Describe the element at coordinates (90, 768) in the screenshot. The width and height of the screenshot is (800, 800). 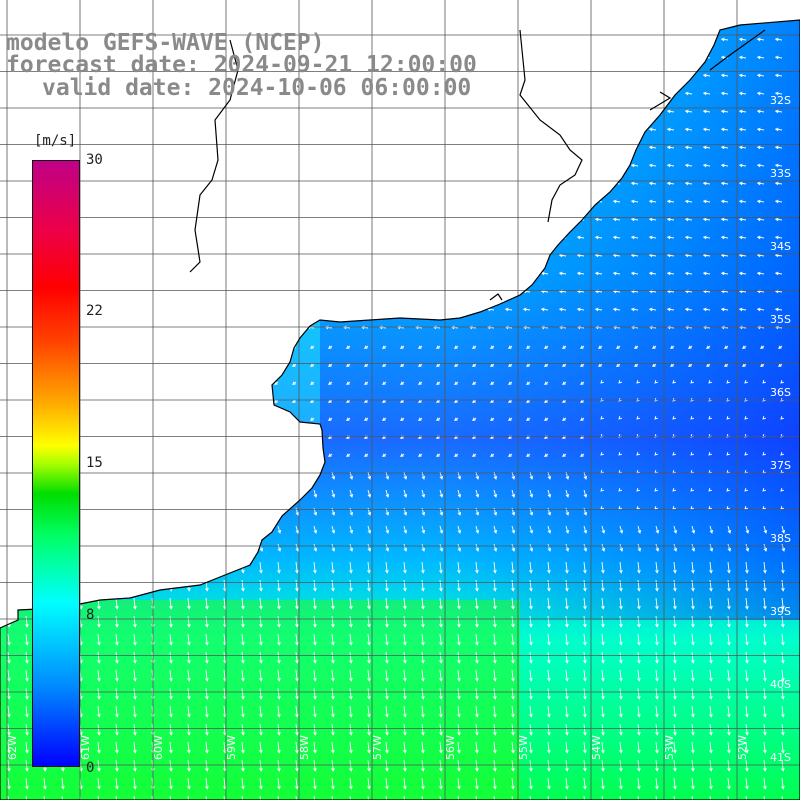
I see `colorbar-tick-0: 0` at that location.